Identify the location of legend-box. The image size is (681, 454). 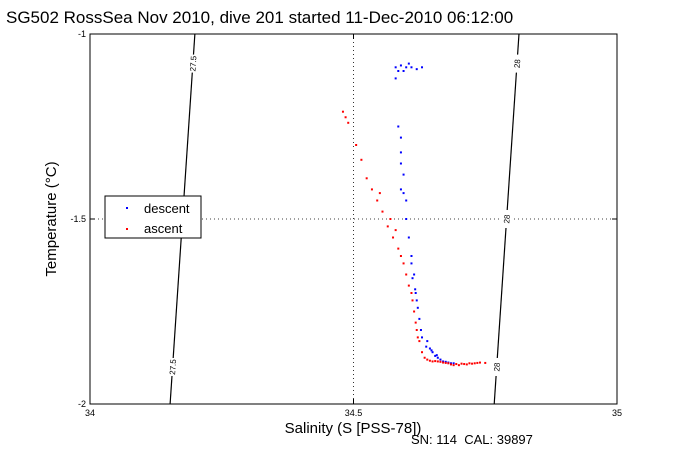
(153, 217).